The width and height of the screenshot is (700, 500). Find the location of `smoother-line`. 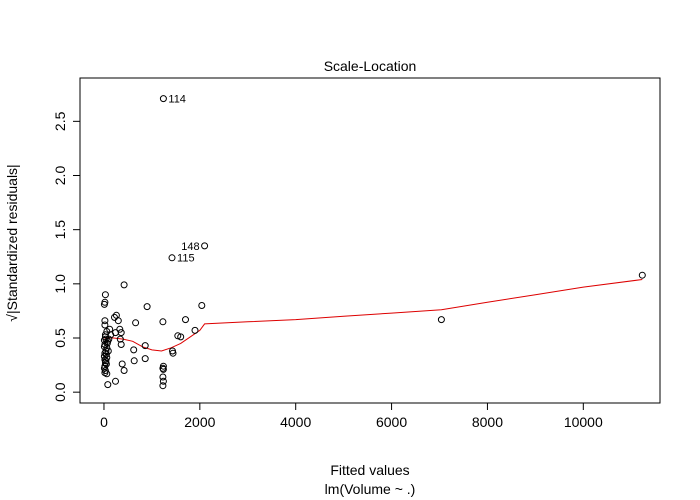

smoother-line is located at coordinates (373, 315).